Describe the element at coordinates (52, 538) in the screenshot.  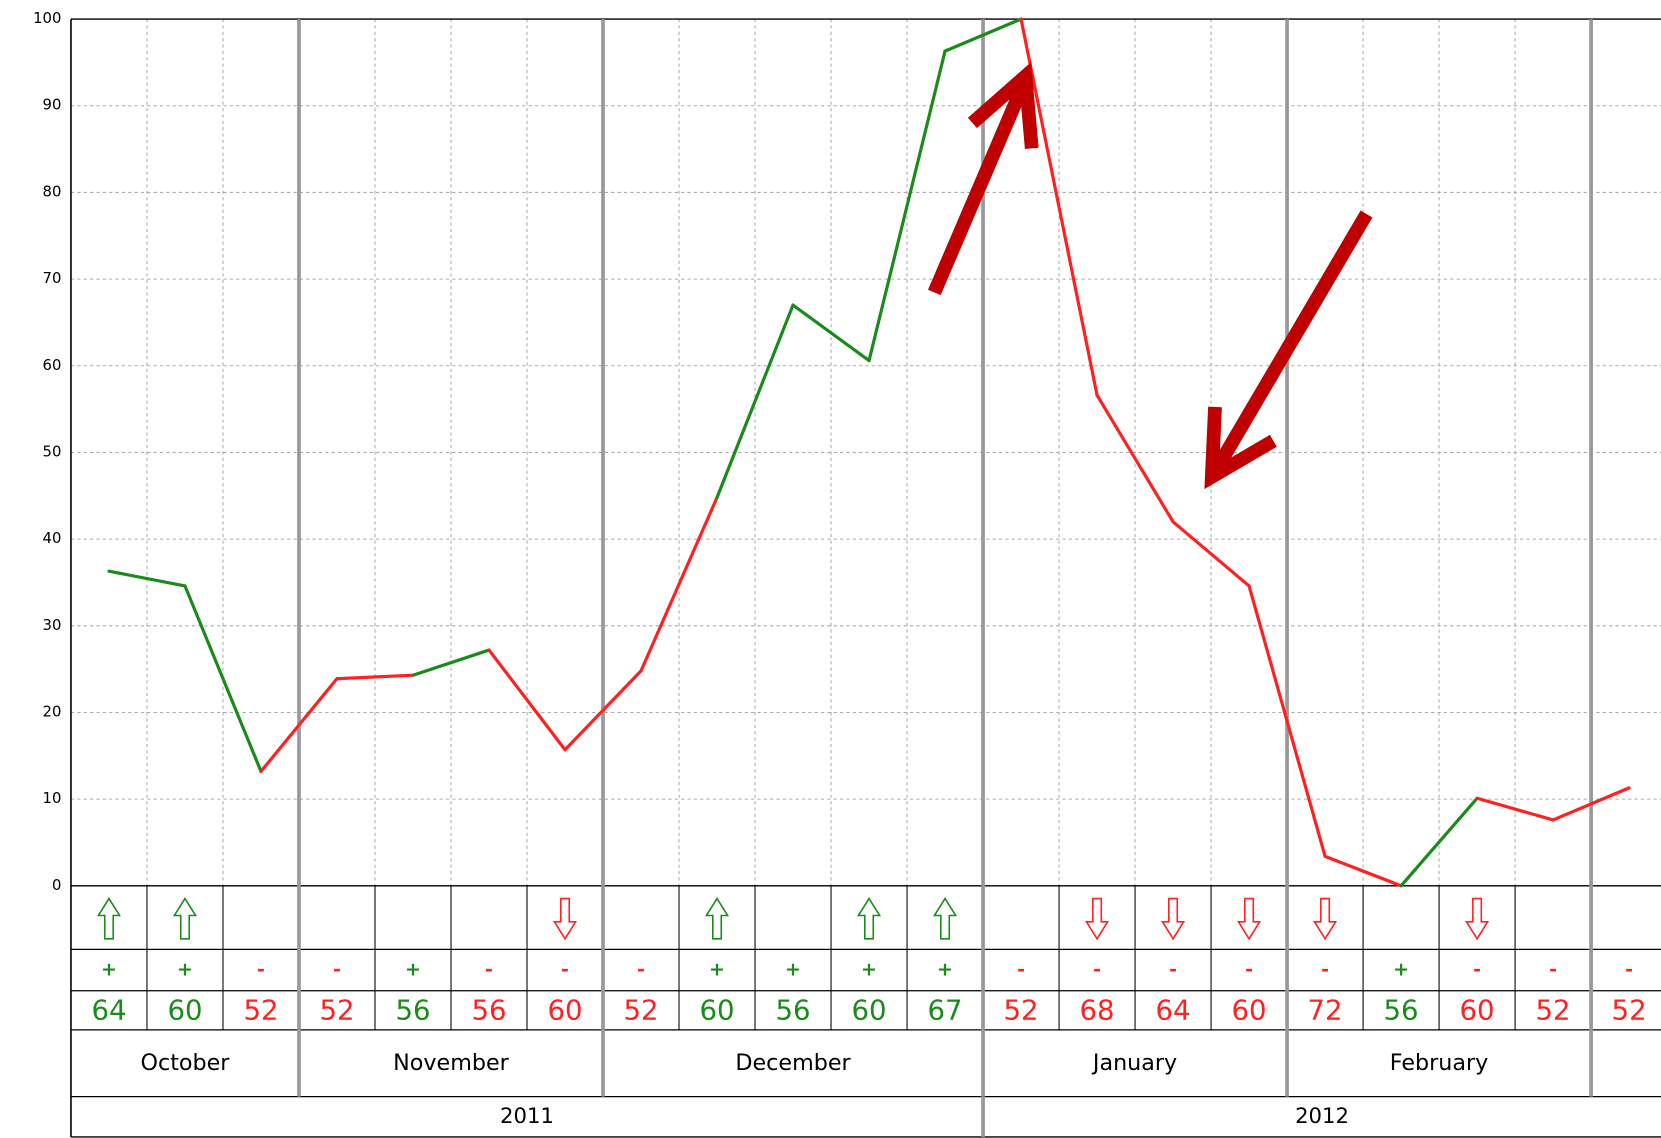
I see `y-tick-label: 40` at that location.